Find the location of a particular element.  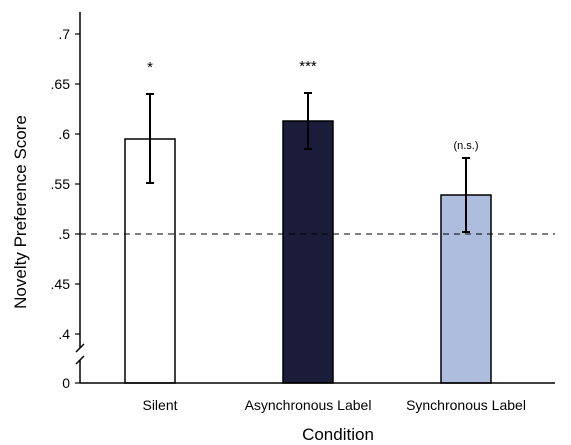

y-tick-label: .5 is located at coordinates (64, 234).